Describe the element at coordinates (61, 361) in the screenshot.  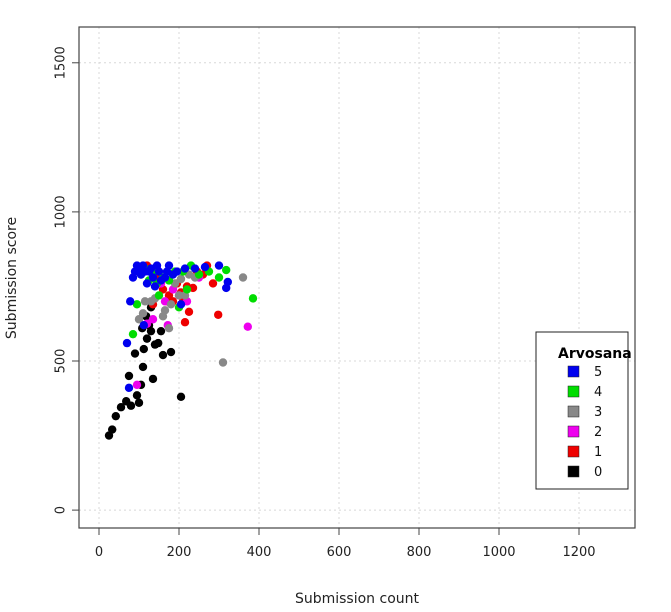
I see `y-tick-label: 500` at that location.